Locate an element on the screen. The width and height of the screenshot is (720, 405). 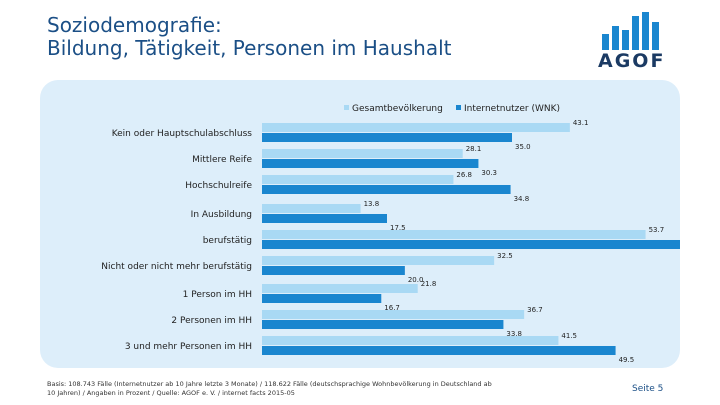
data-label: 21.8 is located at coordinates (429, 284).